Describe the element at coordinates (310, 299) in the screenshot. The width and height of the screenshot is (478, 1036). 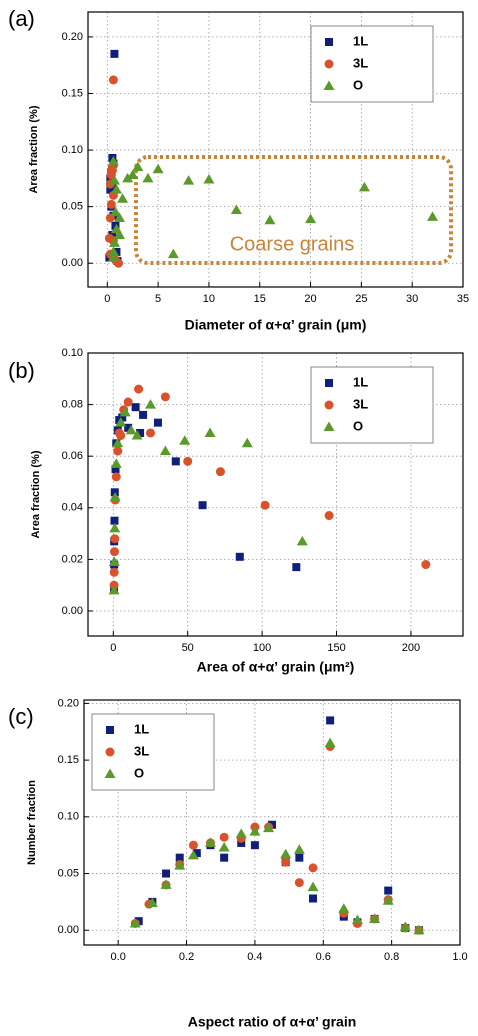
I see `x-tick-label: 20` at that location.